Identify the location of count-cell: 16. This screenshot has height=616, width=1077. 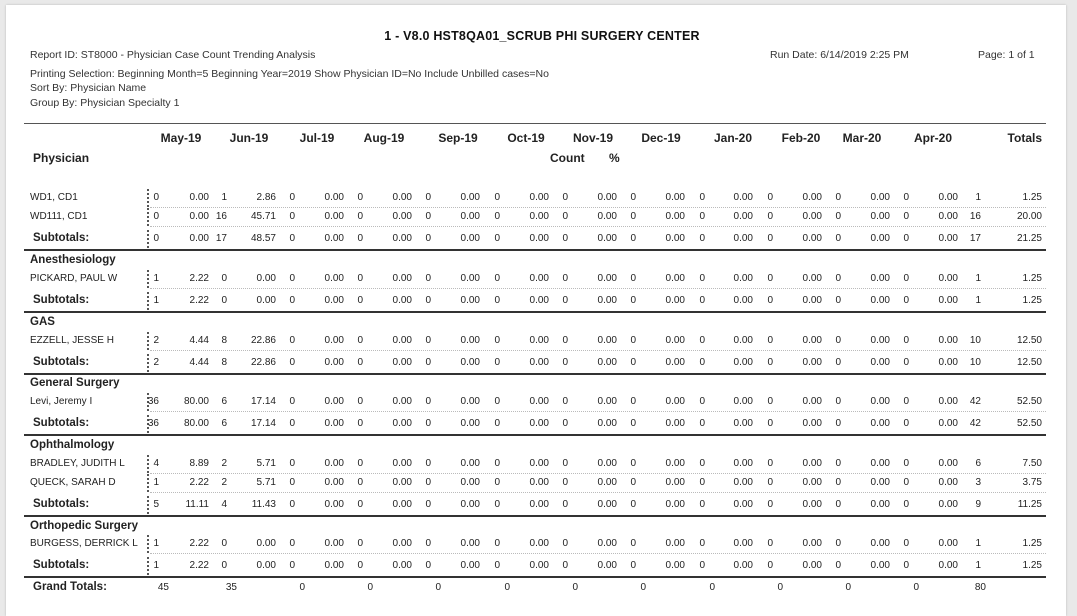
(221, 216).